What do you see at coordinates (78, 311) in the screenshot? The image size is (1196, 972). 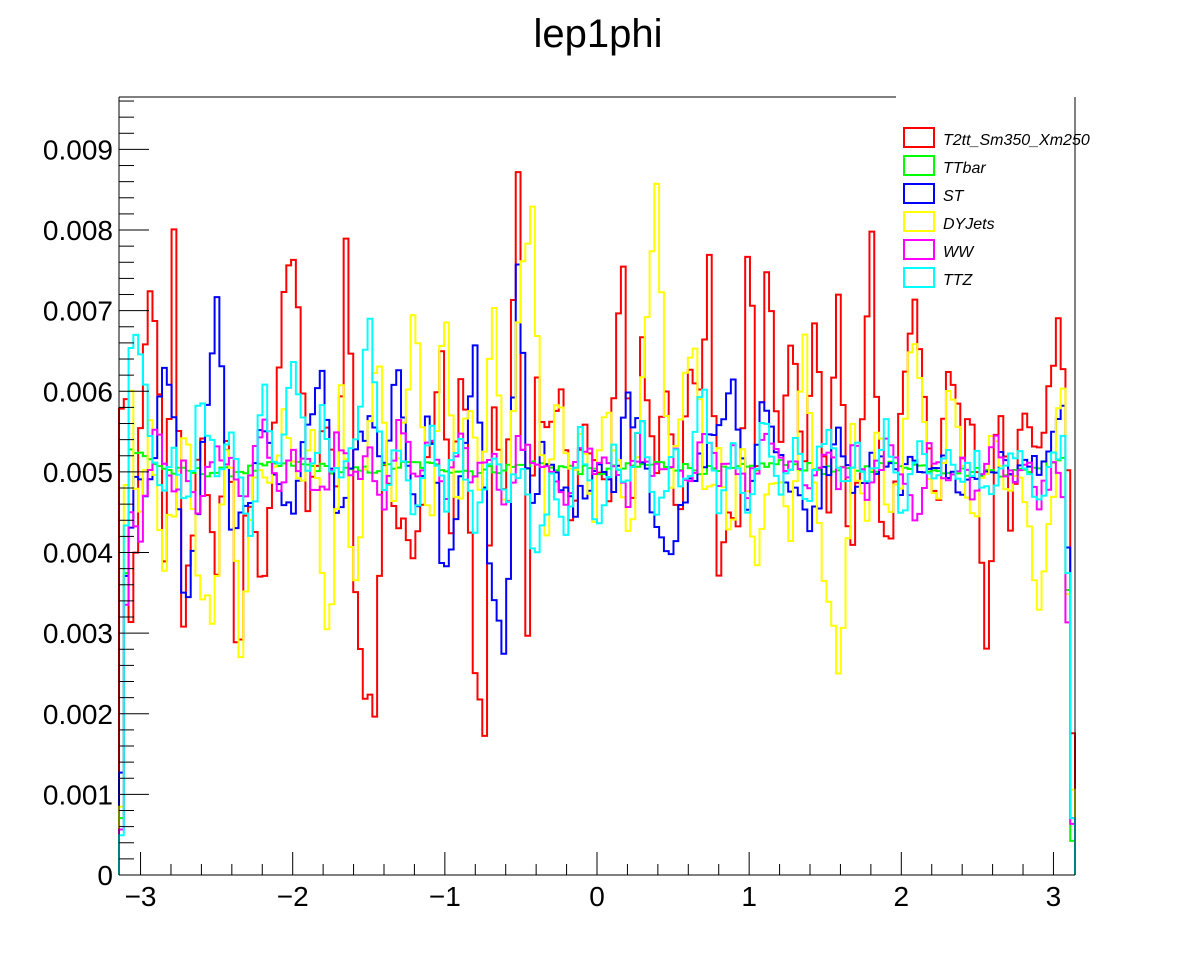 I see `y-tick-label: 0.007` at bounding box center [78, 311].